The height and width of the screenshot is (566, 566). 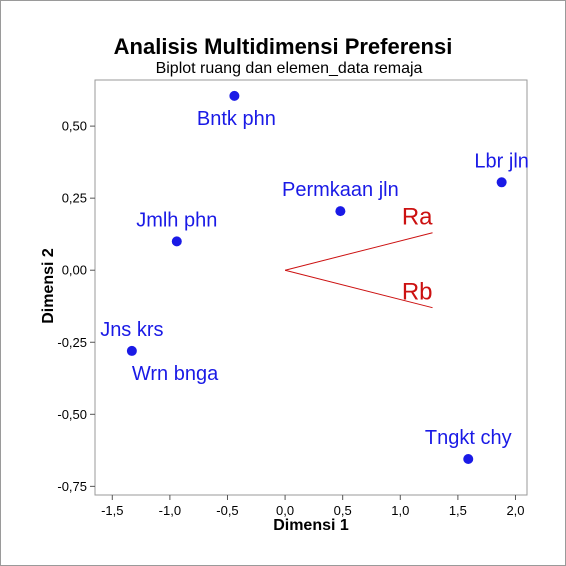 I want to click on point-label: Permkaan jln, so click(x=340, y=190).